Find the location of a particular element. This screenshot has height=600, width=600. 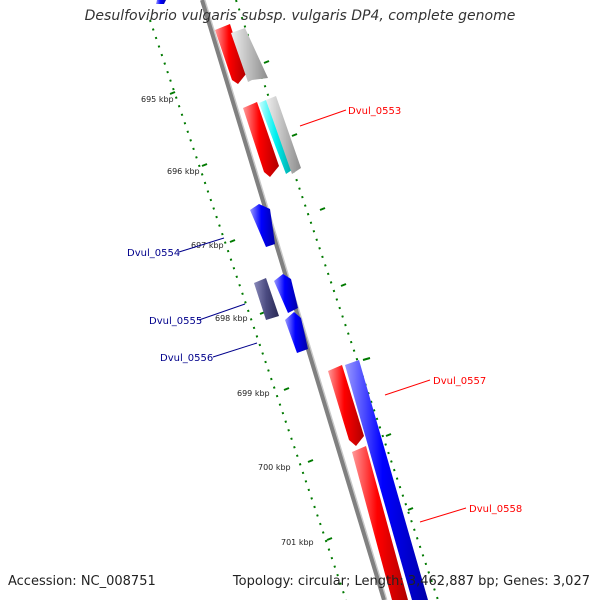

kbp-label: 697 kbp is located at coordinates (207, 245).